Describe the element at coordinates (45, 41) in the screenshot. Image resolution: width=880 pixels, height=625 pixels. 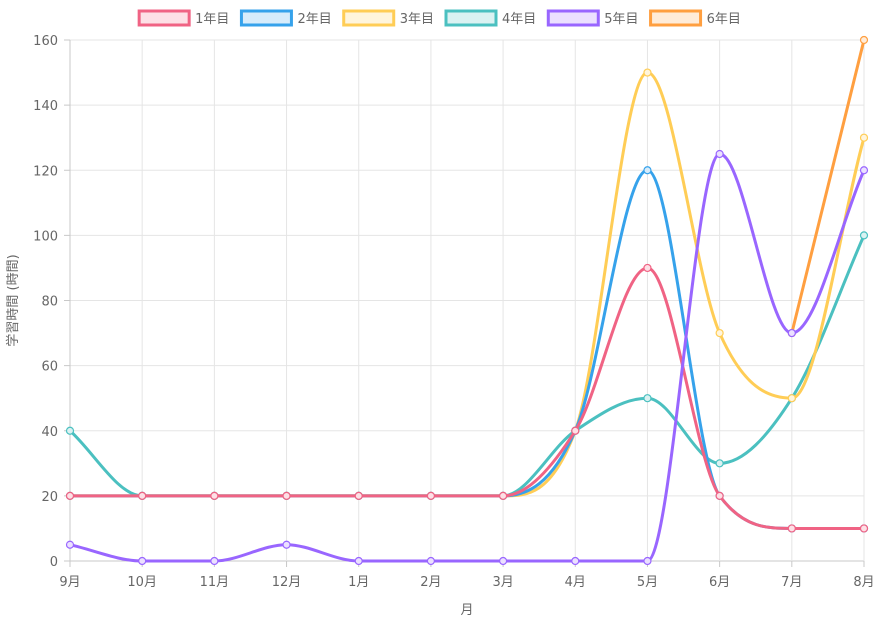
I see `y-tick-label: 160` at that location.